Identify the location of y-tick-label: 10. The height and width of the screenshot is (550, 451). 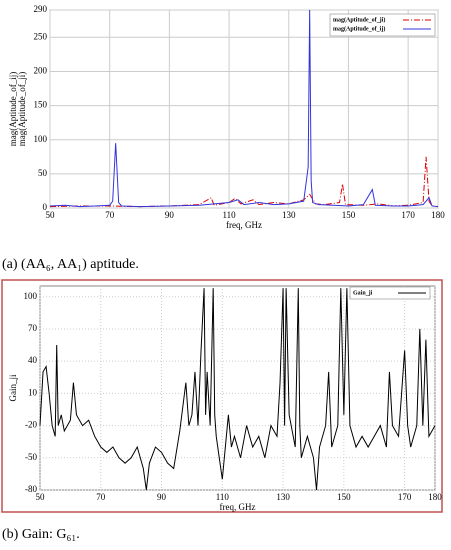
(33, 392).